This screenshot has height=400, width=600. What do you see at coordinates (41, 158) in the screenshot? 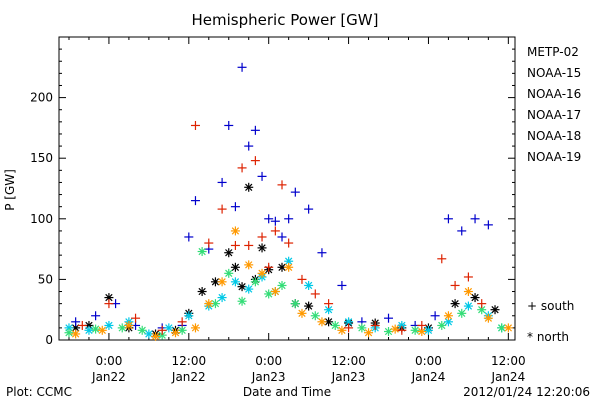
I see `y-tick-label: 150` at bounding box center [41, 158].